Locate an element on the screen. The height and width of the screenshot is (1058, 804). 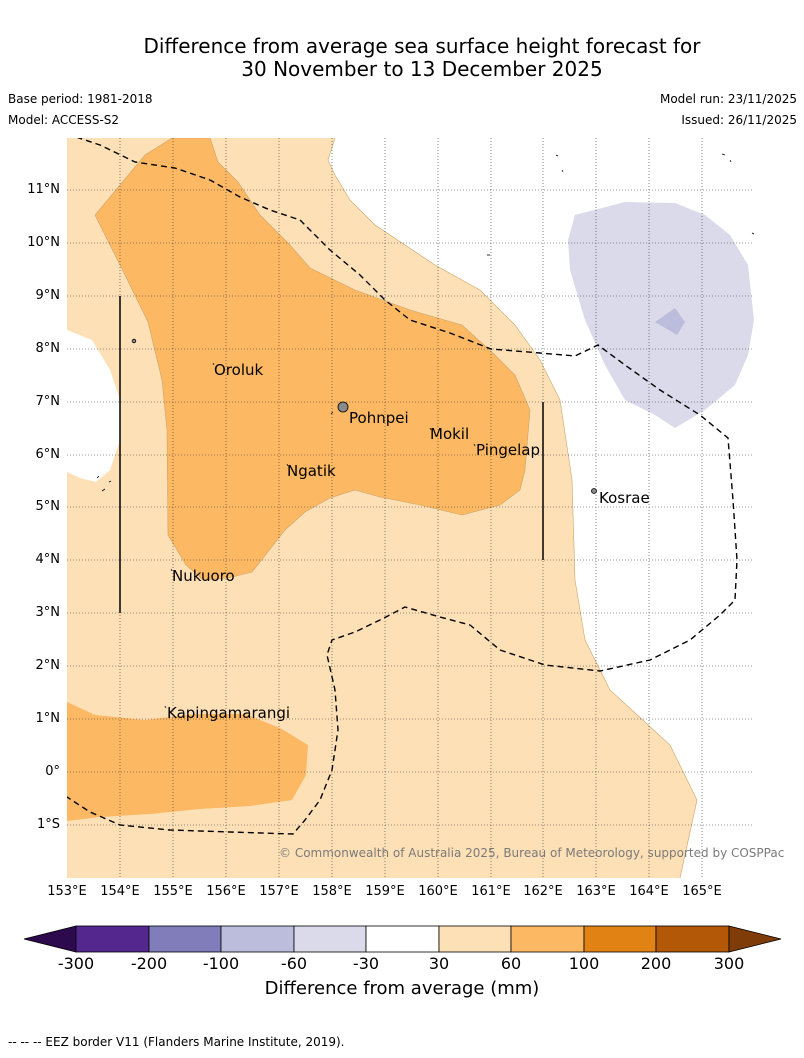
title-line-2: 30 November to 13 December 2025 is located at coordinates (422, 69).